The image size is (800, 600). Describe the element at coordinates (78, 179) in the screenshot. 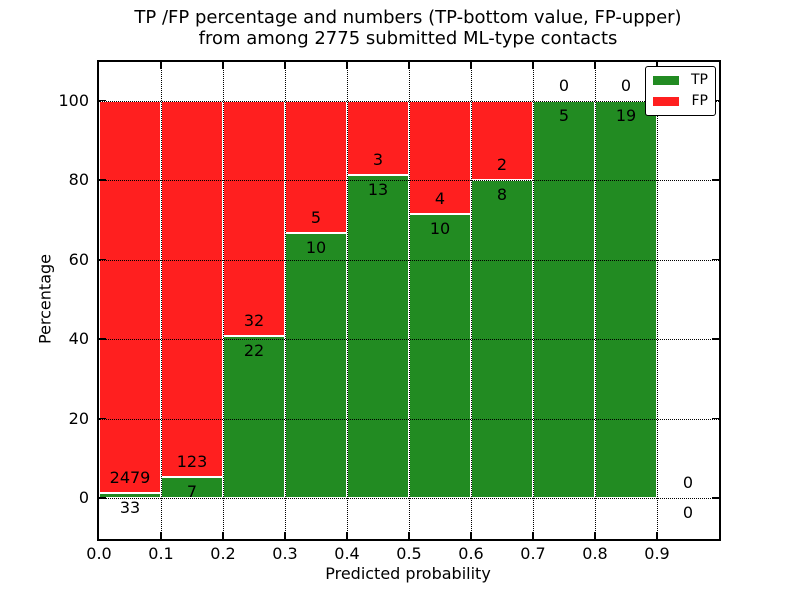

I see `y-tick-label: 80` at that location.